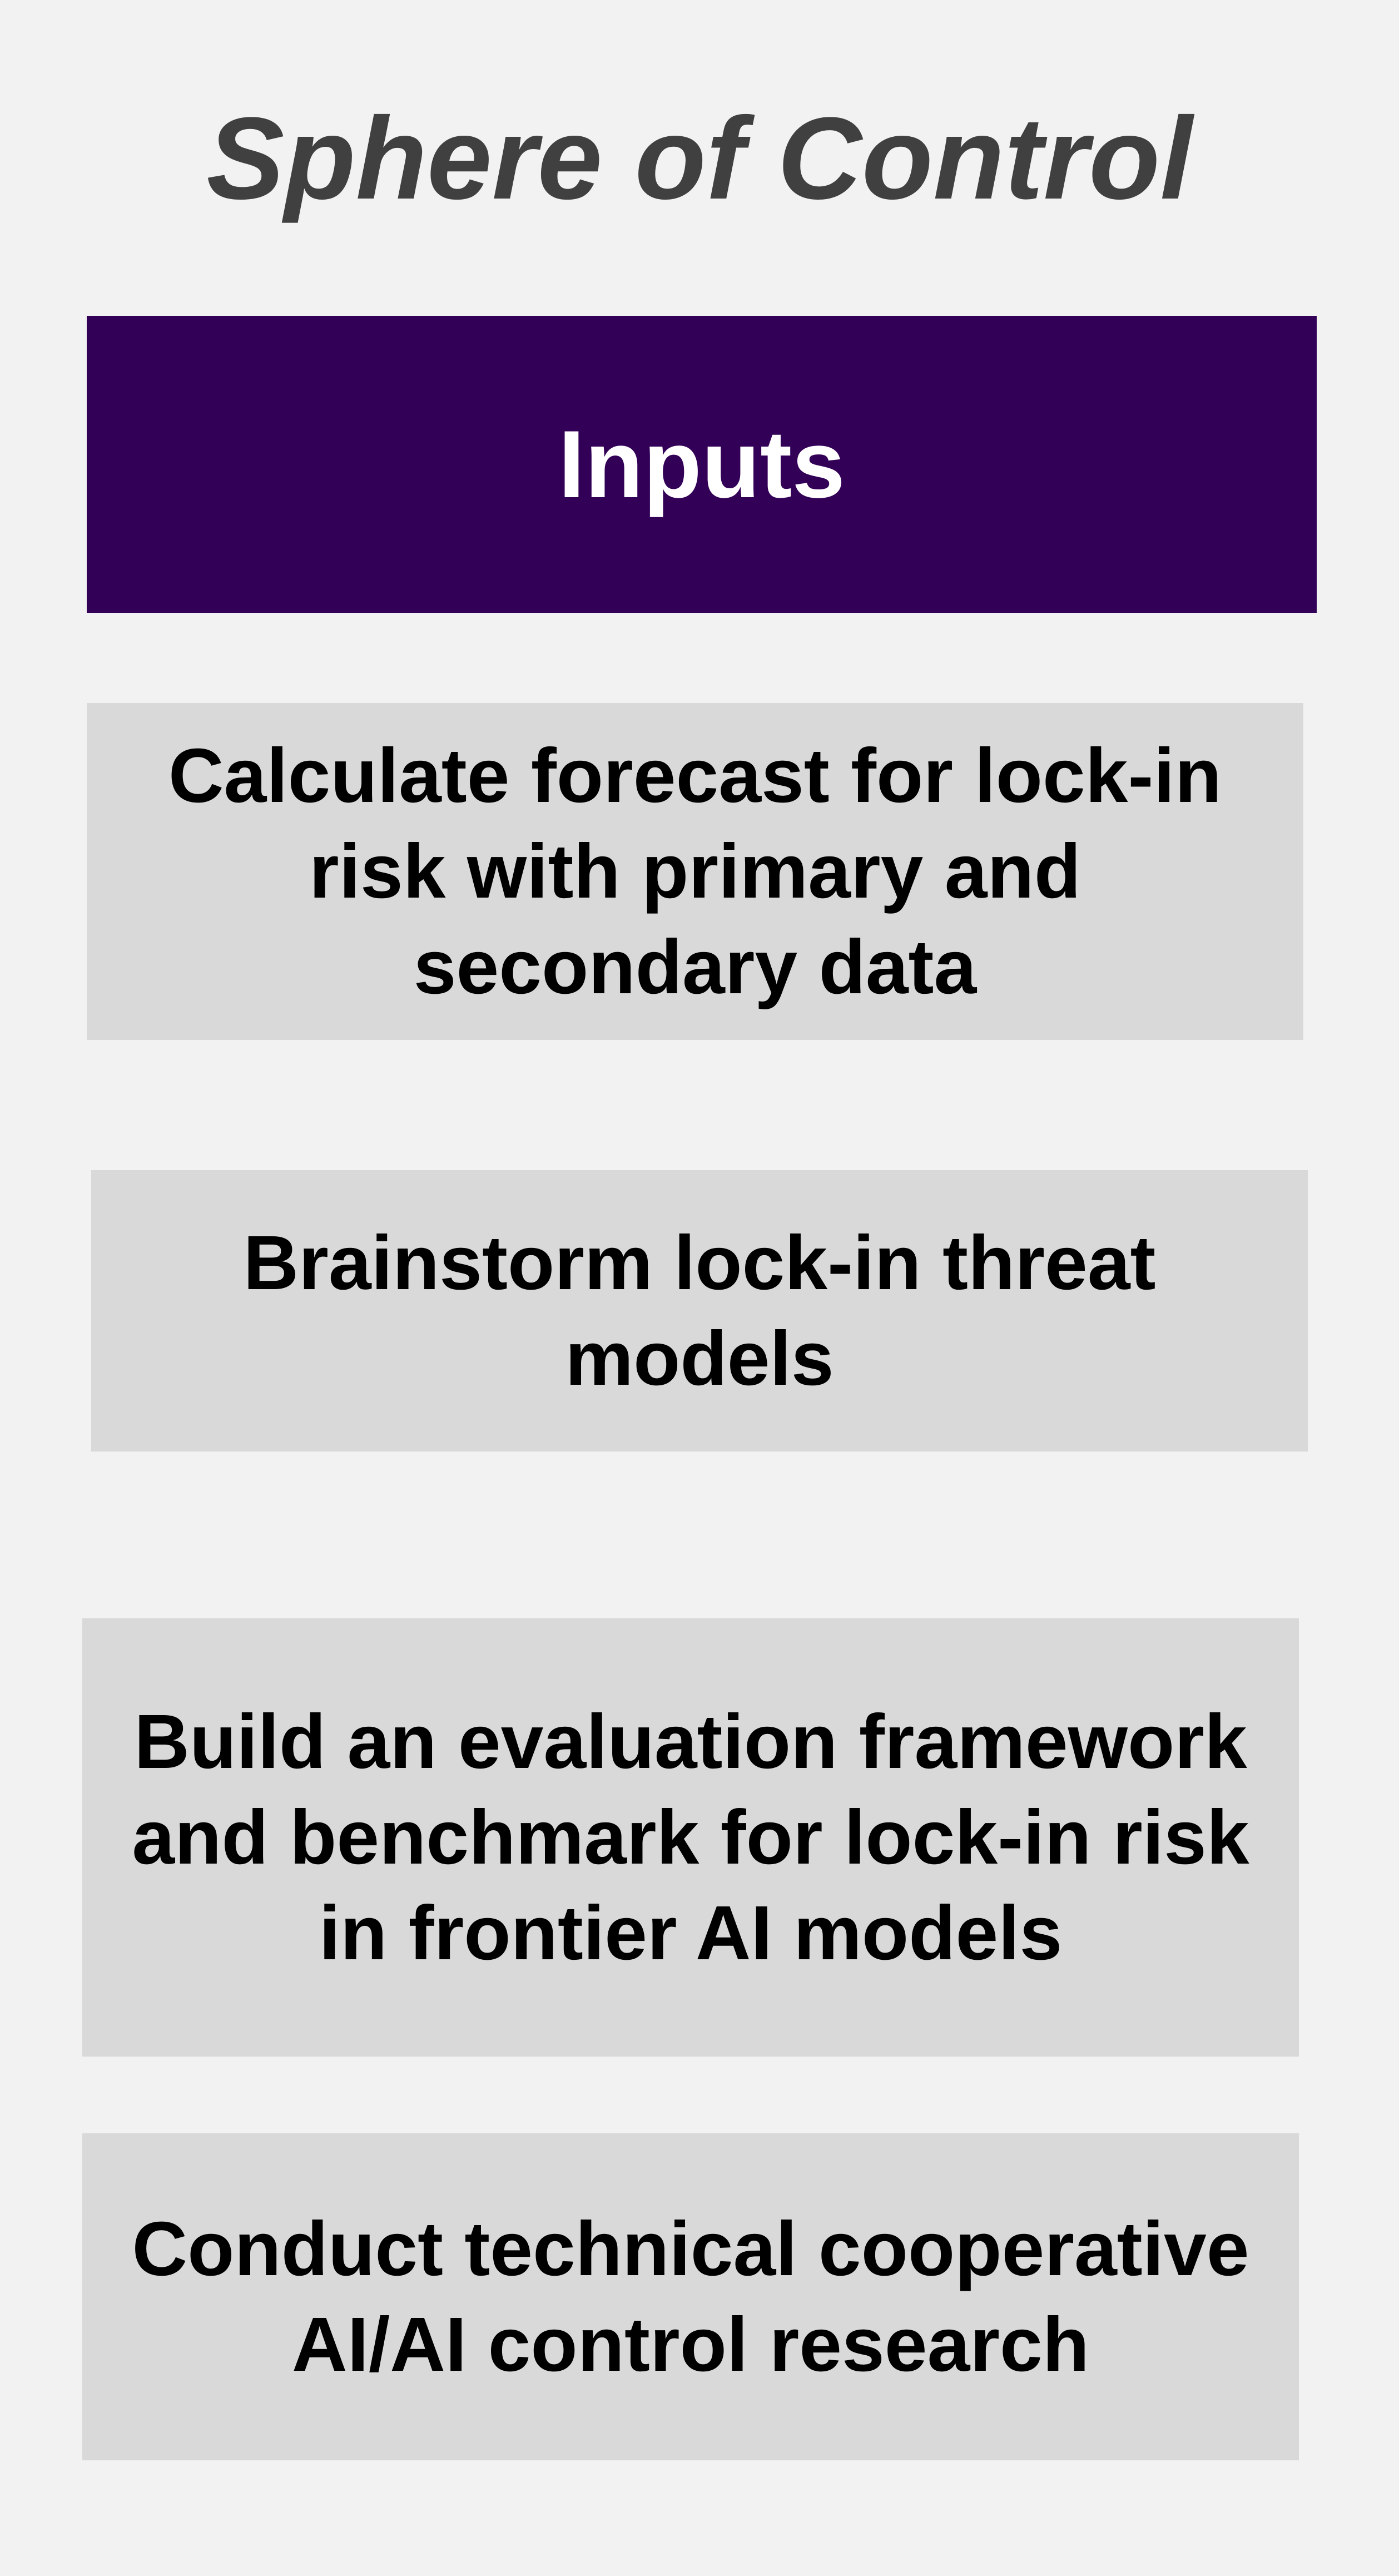 Image resolution: width=1399 pixels, height=2576 pixels. What do you see at coordinates (699, 158) in the screenshot?
I see `page-title: Sphere of Control` at bounding box center [699, 158].